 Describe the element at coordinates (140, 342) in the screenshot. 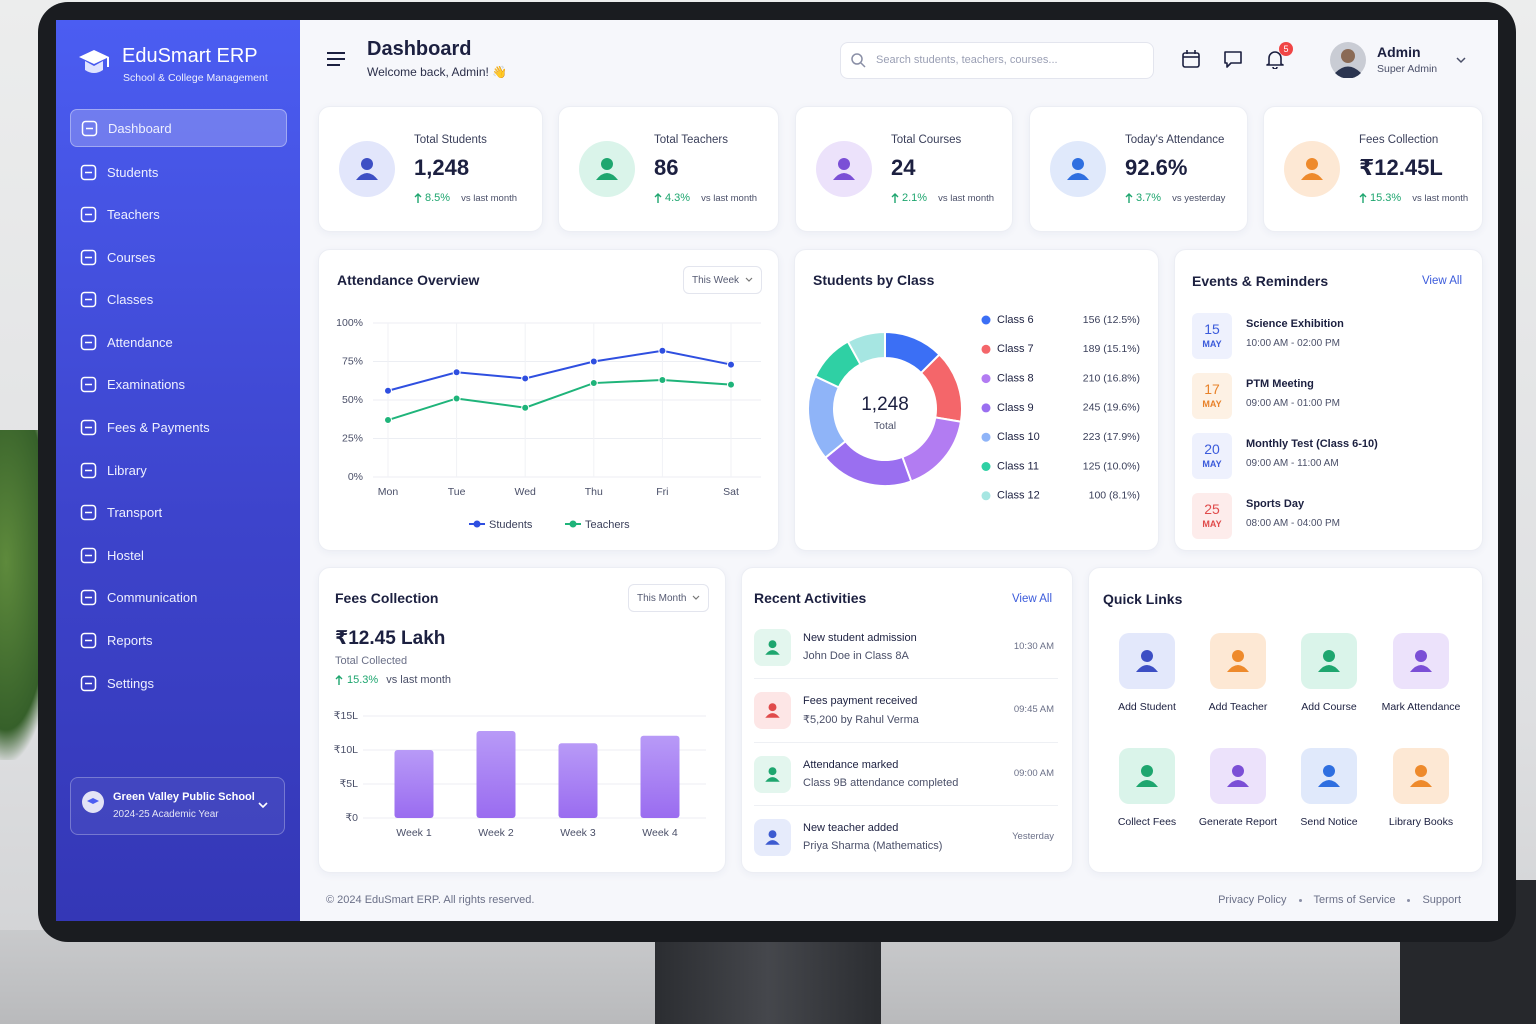

I see `nav-label: Attendance` at that location.